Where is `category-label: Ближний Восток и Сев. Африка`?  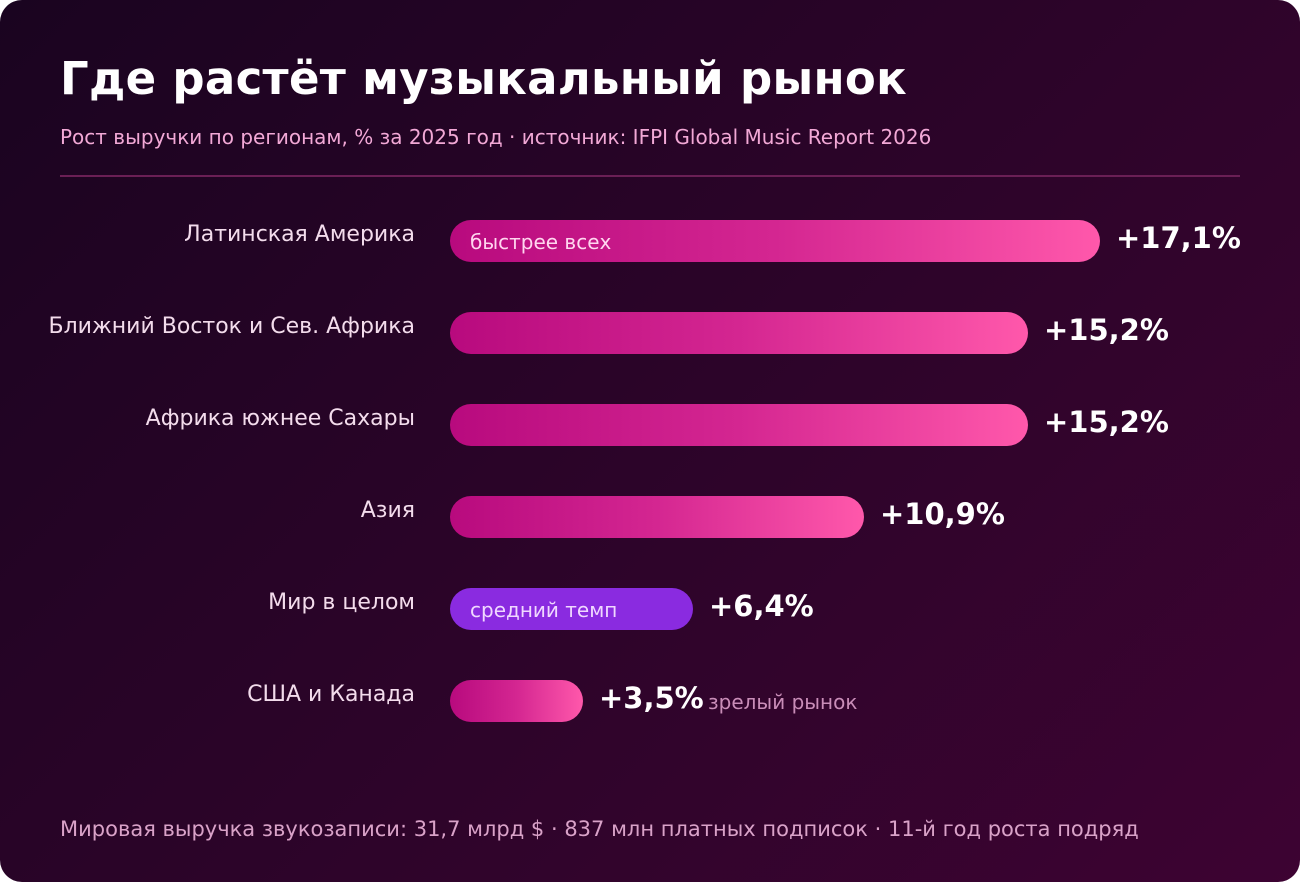
category-label: Ближний Восток и Сев. Африка is located at coordinates (231, 326).